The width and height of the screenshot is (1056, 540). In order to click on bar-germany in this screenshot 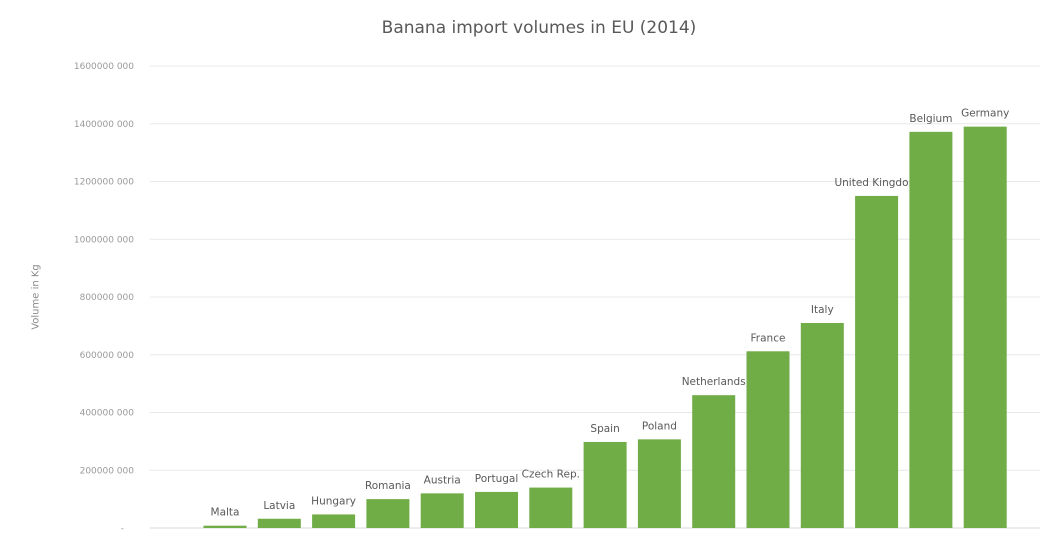, I will do `click(985, 327)`.